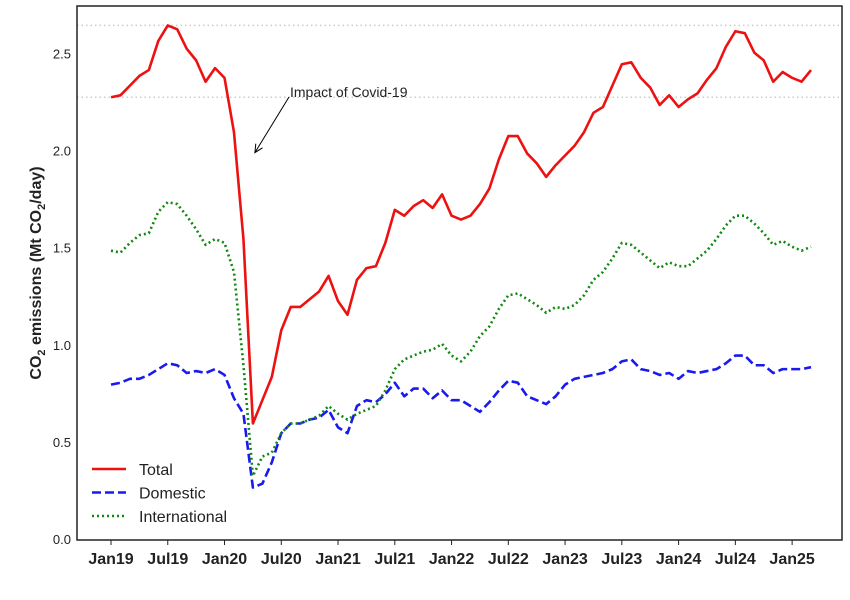  What do you see at coordinates (62, 151) in the screenshot?
I see `y-tick-label: 2.0` at bounding box center [62, 151].